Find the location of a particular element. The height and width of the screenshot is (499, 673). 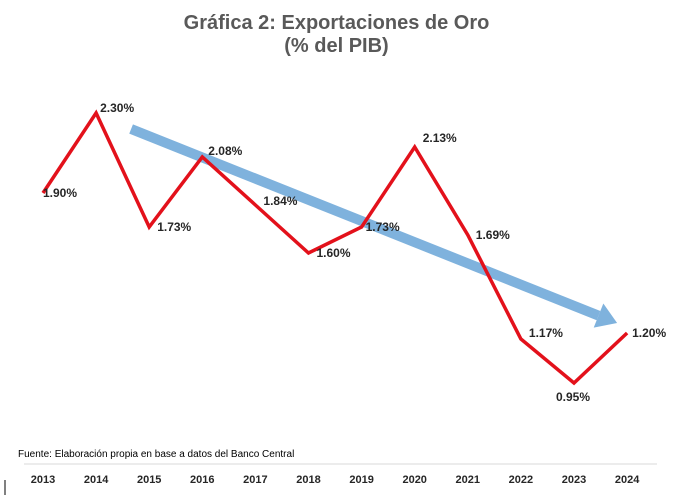

data-label: 2.13% is located at coordinates (440, 138).